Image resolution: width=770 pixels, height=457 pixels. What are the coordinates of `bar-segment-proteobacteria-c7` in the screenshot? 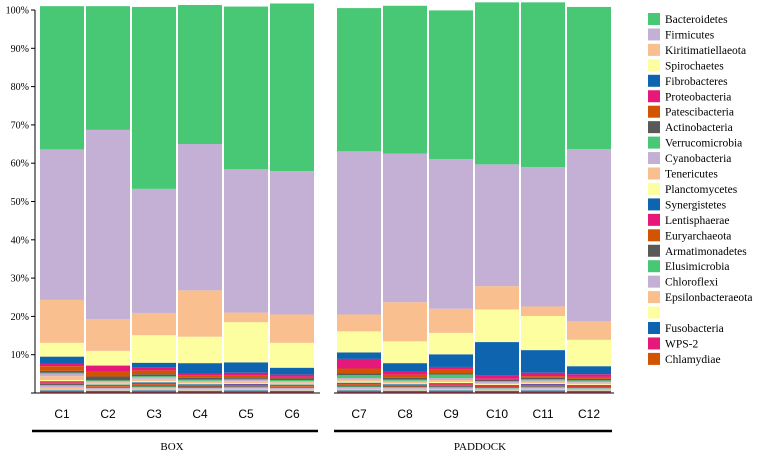 It's located at (359, 363).